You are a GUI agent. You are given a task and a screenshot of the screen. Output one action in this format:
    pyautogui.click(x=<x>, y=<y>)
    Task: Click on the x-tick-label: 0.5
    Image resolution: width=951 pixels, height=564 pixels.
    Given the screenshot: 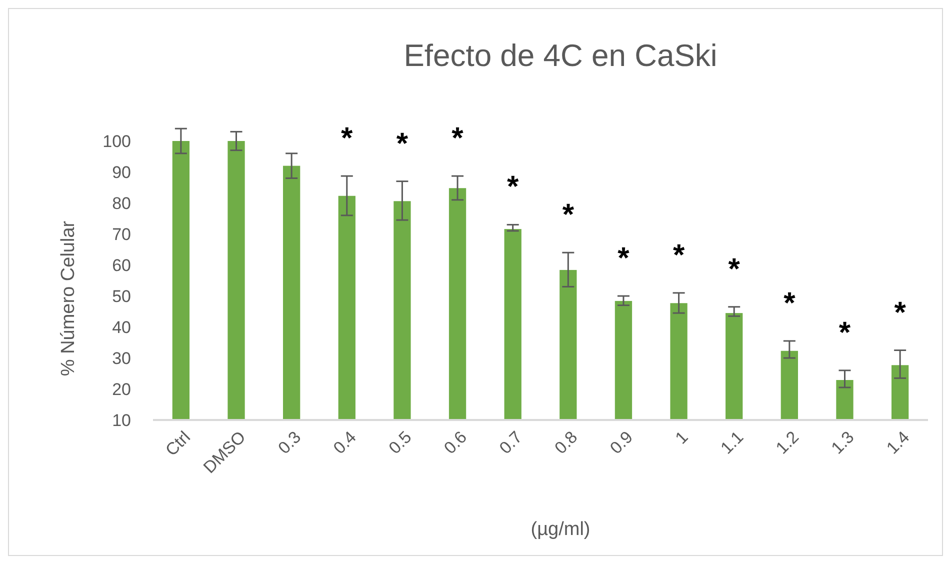 What is the action you would take?
    pyautogui.click(x=400, y=443)
    